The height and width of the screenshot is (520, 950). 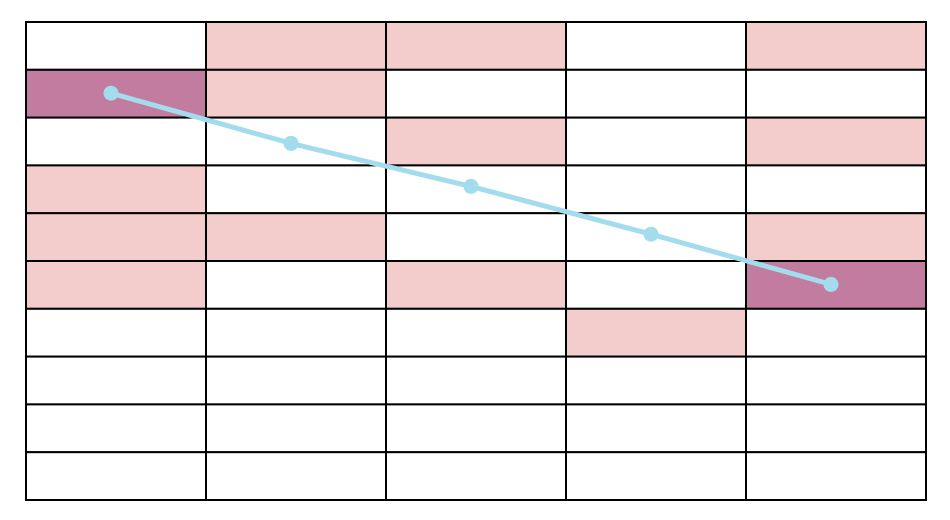 I want to click on grid-cell-r6-c2-empty, so click(x=476, y=332).